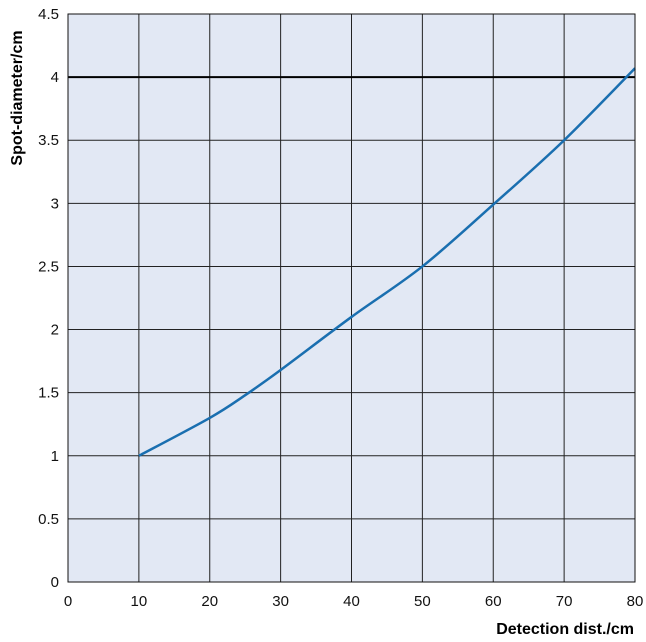 The image size is (646, 642). I want to click on y-tick-label: 1.5, so click(48, 393).